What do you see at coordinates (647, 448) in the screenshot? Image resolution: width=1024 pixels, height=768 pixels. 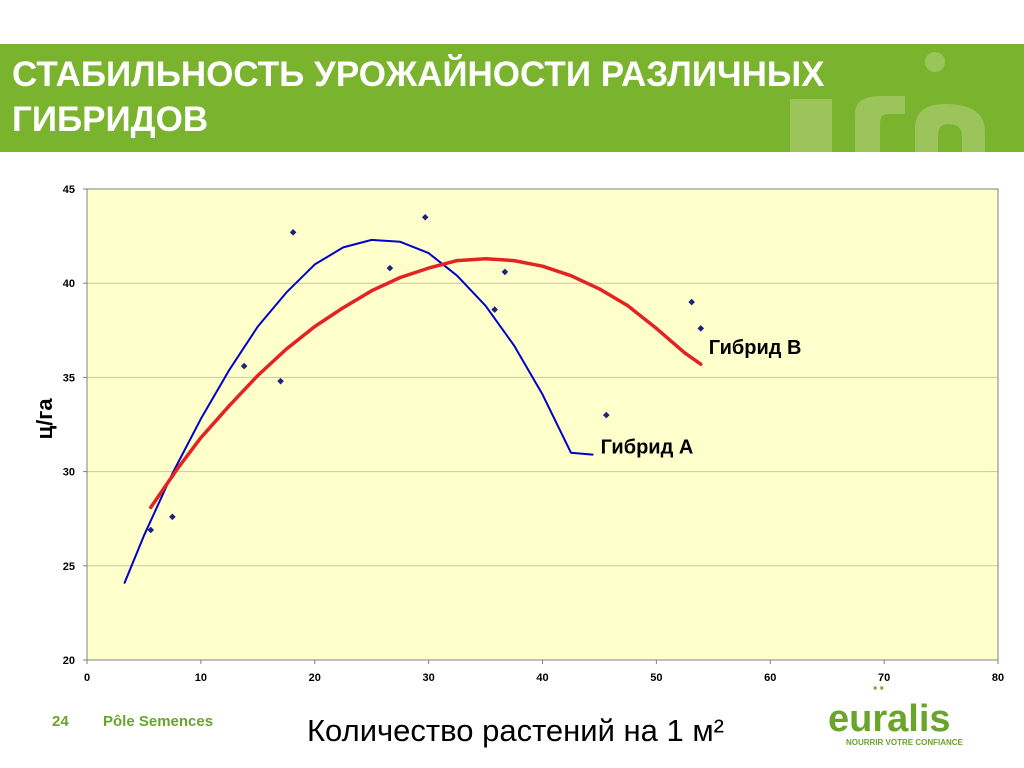 I see `series-label: Гибрид А` at bounding box center [647, 448].